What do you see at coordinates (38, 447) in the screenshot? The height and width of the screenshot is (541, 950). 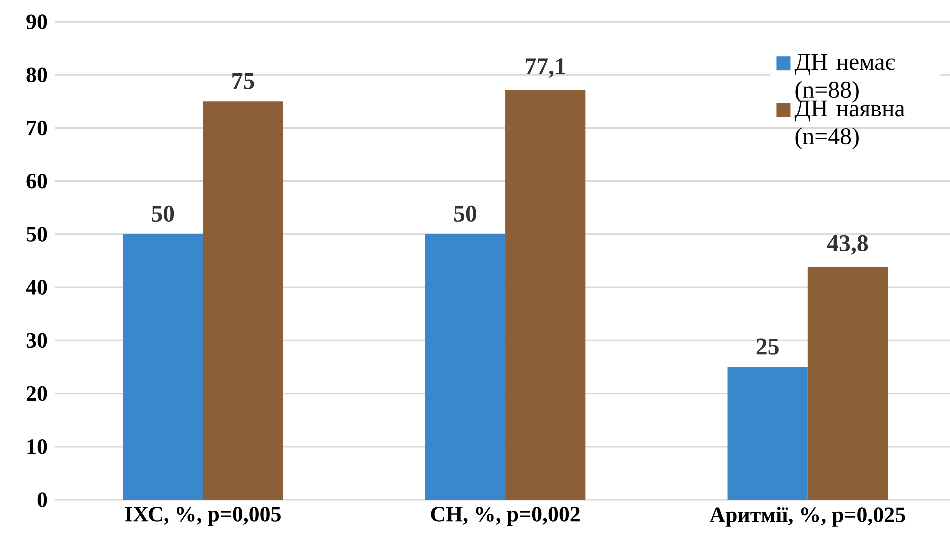 I see `y-tick-label: 10` at bounding box center [38, 447].